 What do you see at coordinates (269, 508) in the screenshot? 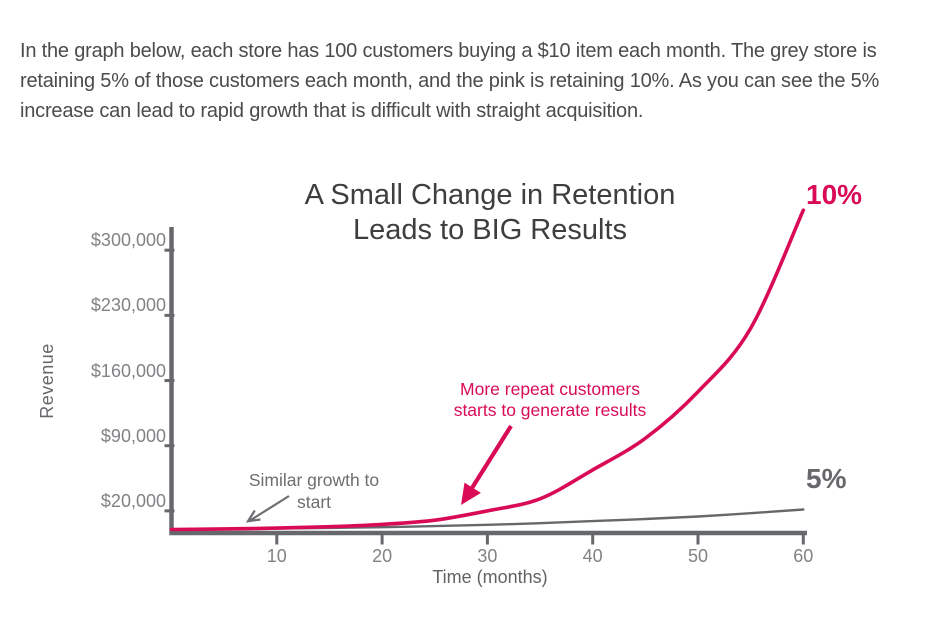
I see `grey-arrow-shaft` at bounding box center [269, 508].